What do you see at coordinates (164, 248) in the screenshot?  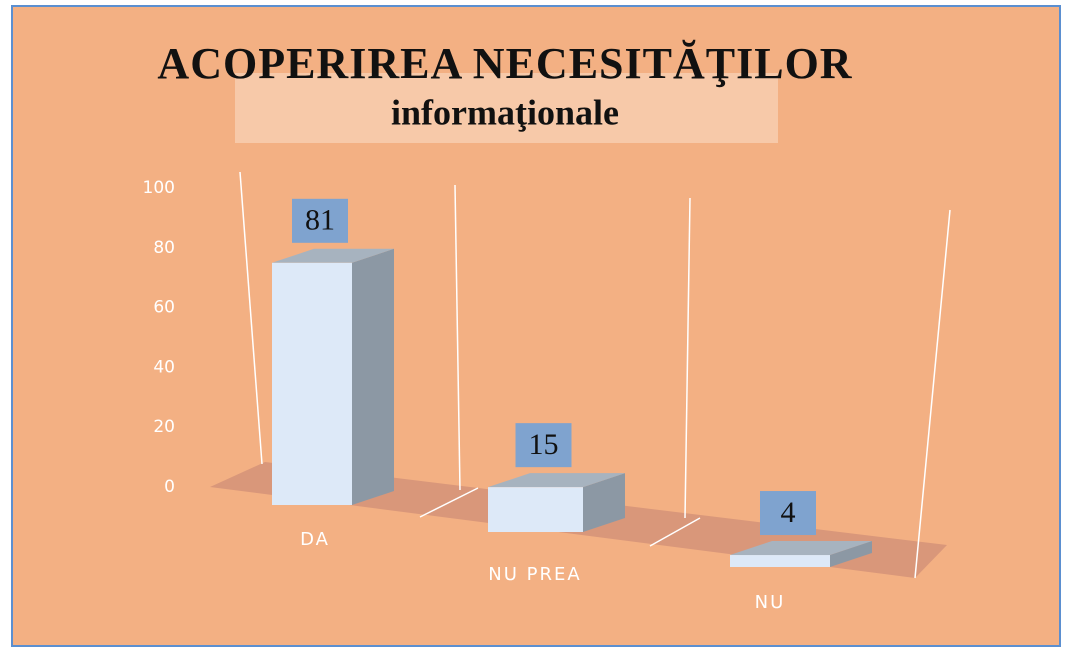 I see `y-tick-label: 80` at bounding box center [164, 248].